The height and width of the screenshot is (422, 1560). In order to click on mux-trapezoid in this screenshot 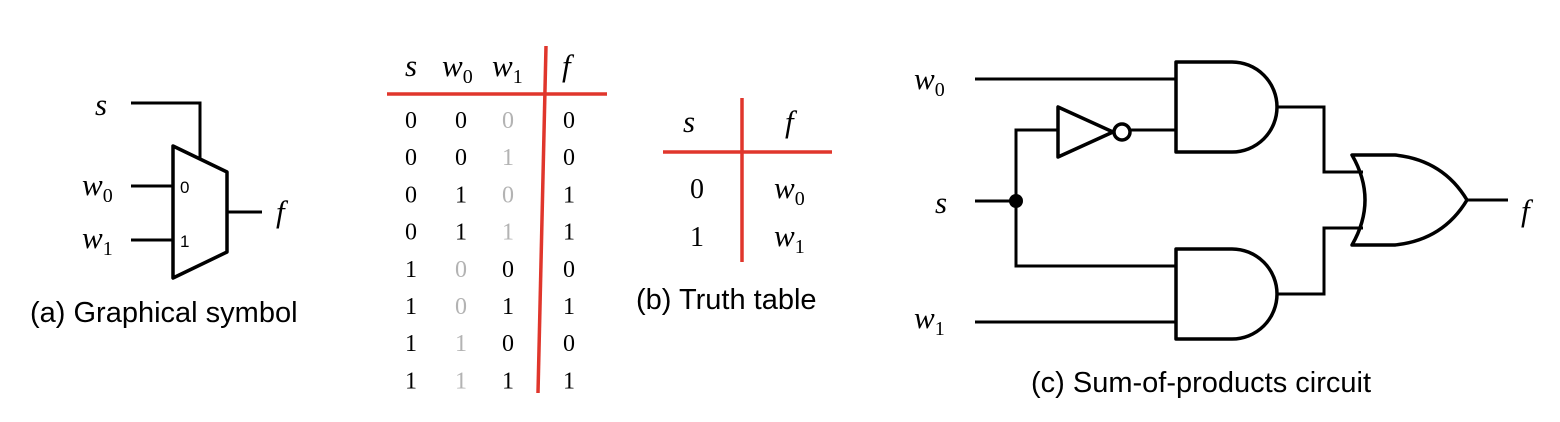, I will do `click(200, 212)`.